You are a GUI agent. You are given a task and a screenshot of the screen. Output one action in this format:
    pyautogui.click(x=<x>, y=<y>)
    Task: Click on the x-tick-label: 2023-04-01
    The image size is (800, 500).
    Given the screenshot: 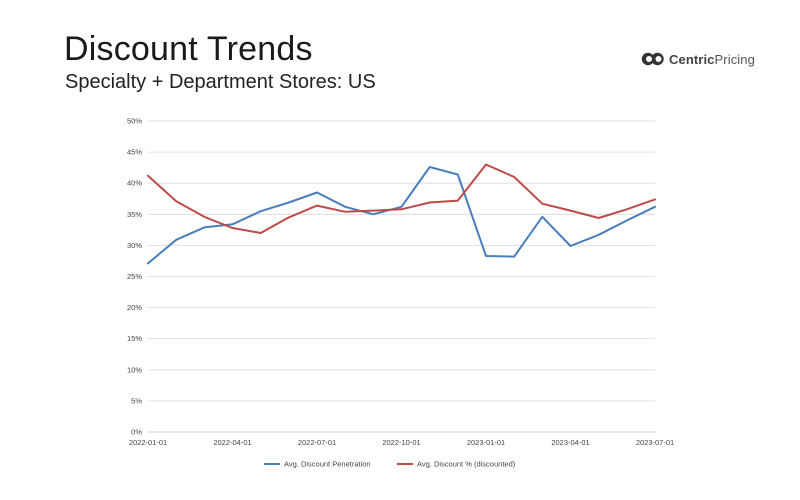 What is the action you would take?
    pyautogui.click(x=570, y=442)
    